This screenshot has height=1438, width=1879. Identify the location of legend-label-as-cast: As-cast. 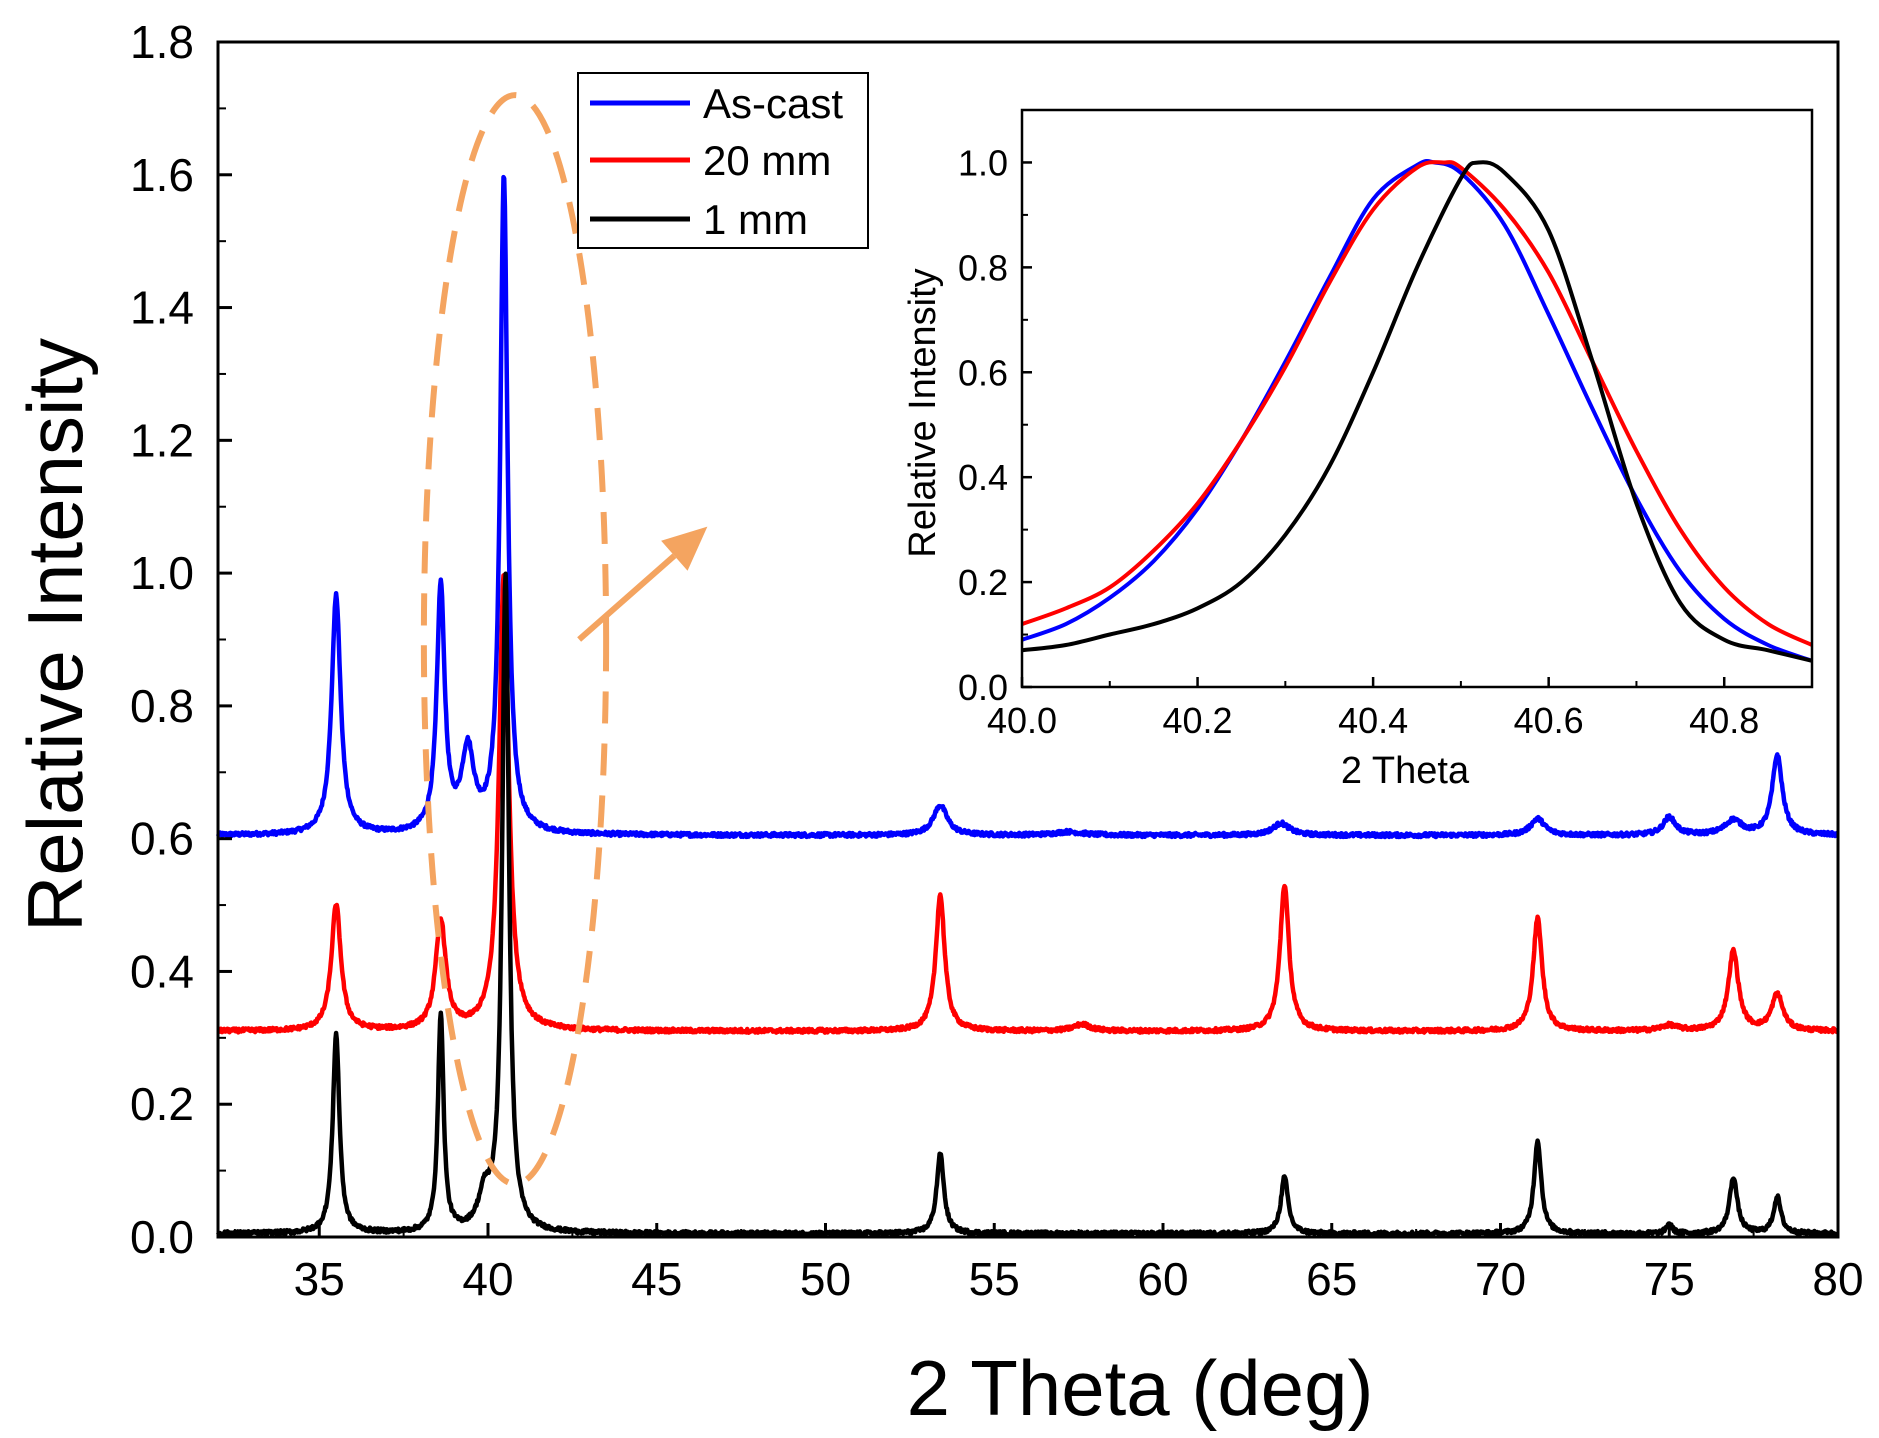
(773, 103).